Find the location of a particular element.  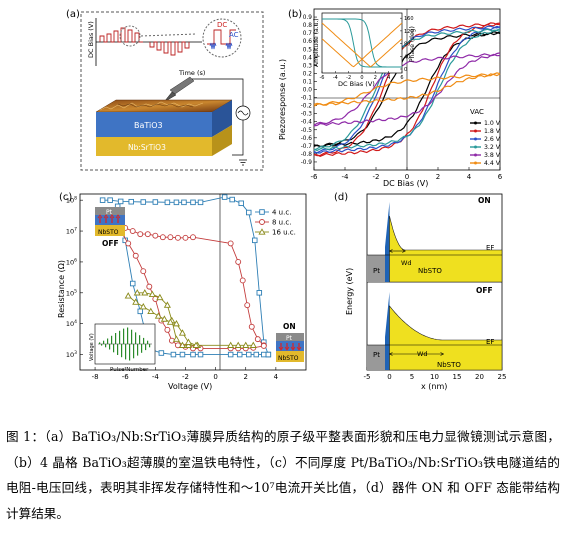

panel-d-wd-label-off: Wd is located at coordinates (422, 354).